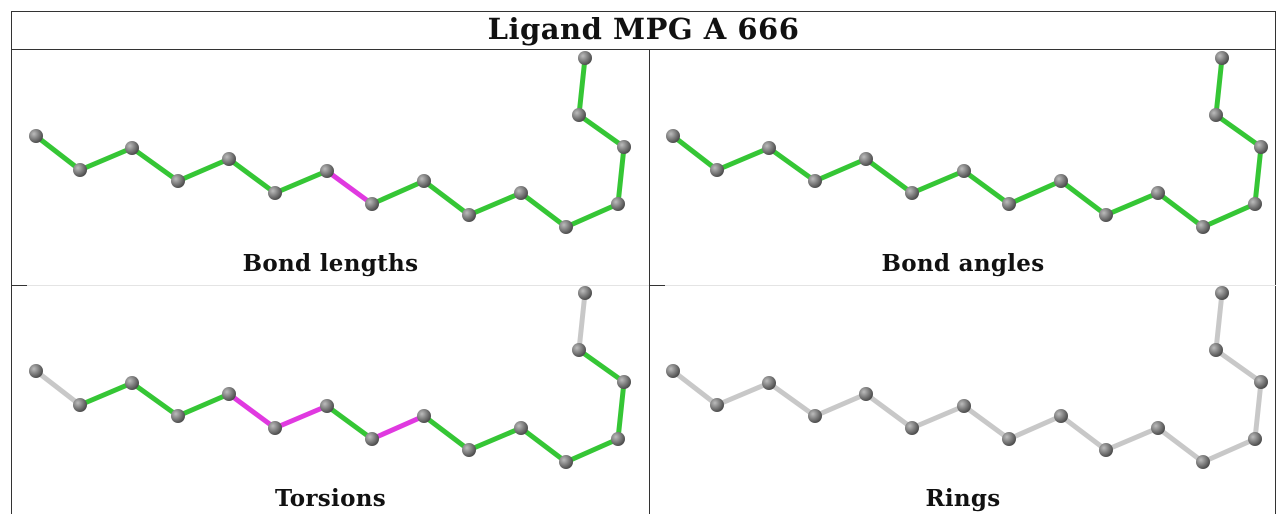 The height and width of the screenshot is (514, 1276). What do you see at coordinates (963, 498) in the screenshot?
I see `caption-rings: Rings` at bounding box center [963, 498].